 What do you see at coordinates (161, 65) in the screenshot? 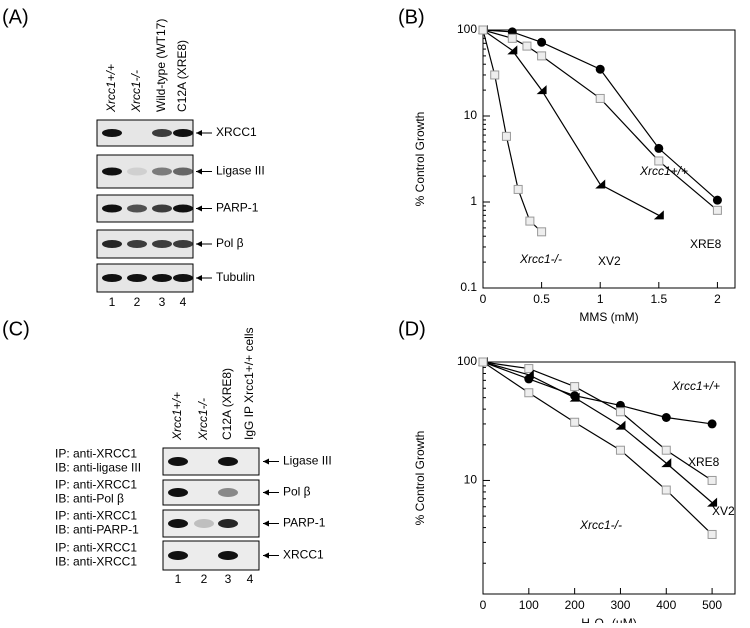
I see `lane-header: Wild-type (WT17)` at bounding box center [161, 65].